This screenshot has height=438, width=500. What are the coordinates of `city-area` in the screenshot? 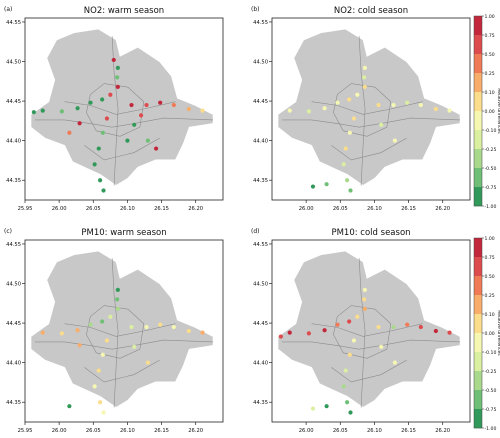 It's located at (122, 329).